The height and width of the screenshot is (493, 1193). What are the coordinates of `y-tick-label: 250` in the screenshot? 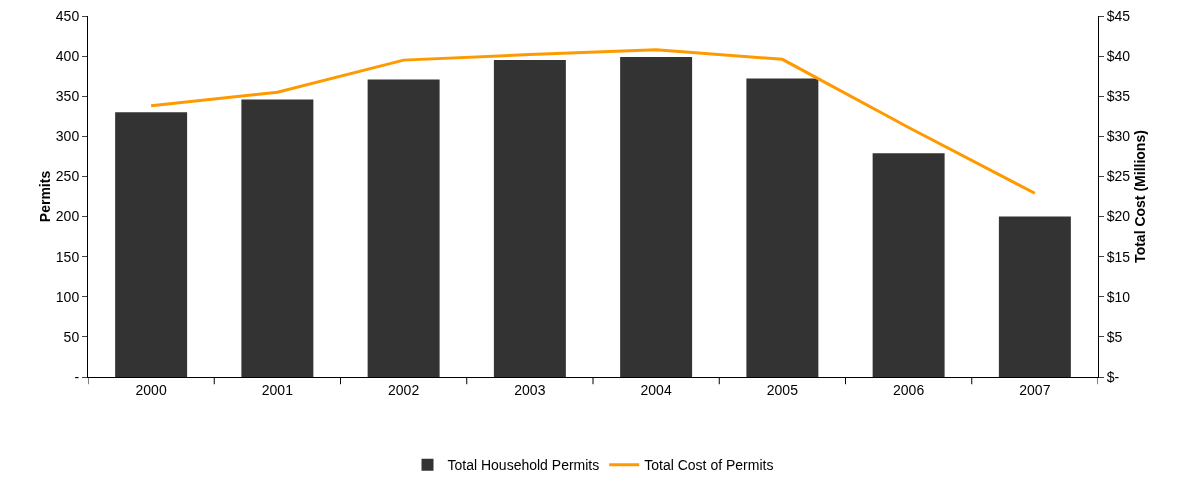 It's located at (67, 176).